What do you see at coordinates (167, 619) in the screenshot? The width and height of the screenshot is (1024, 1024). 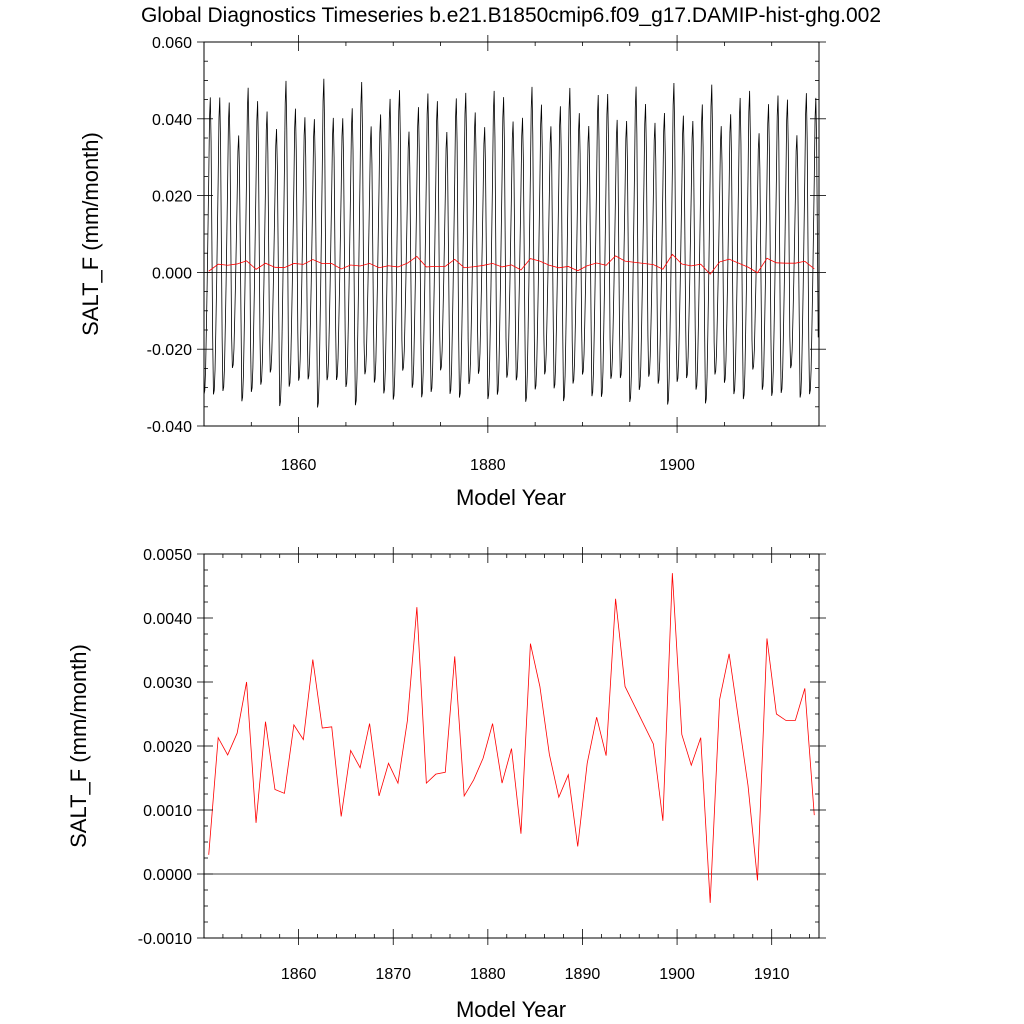 I see `bottom-y-tick-label: 0.0040` at bounding box center [167, 619].